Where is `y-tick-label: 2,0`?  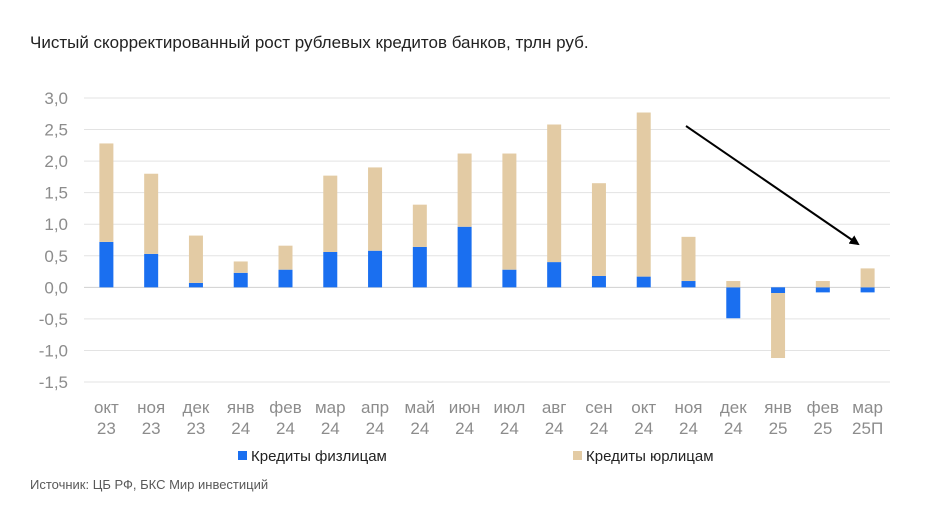
y-tick-label: 2,0 is located at coordinates (56, 161).